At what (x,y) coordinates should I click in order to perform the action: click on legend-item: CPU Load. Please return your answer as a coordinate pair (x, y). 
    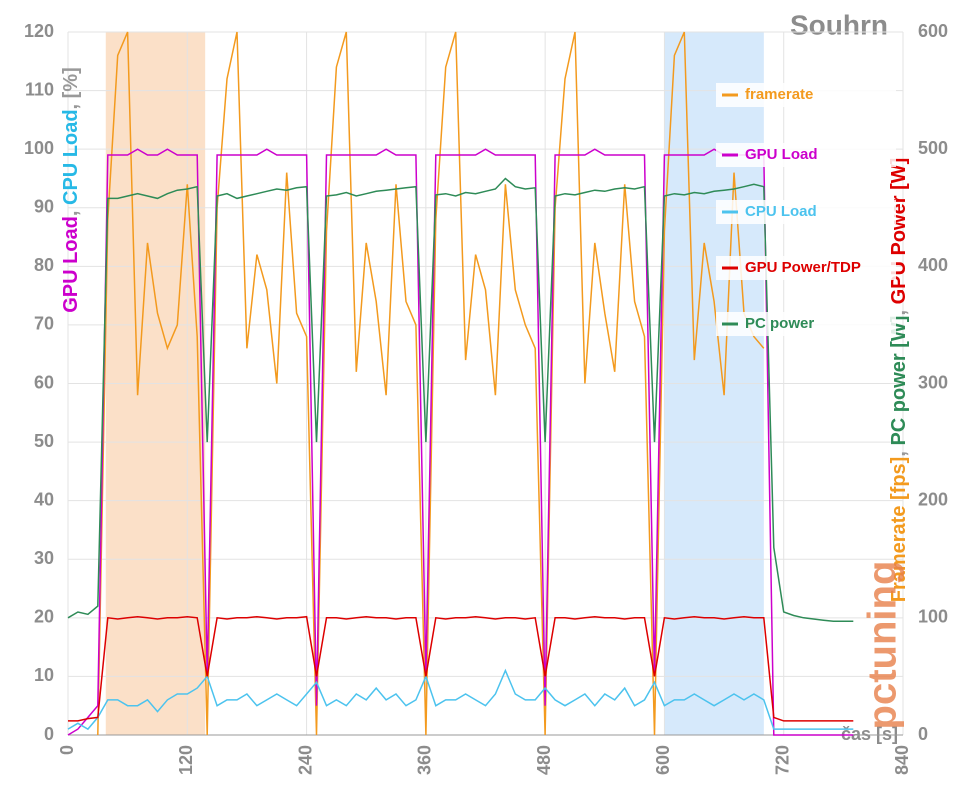
    Looking at the image, I should click on (806, 212).